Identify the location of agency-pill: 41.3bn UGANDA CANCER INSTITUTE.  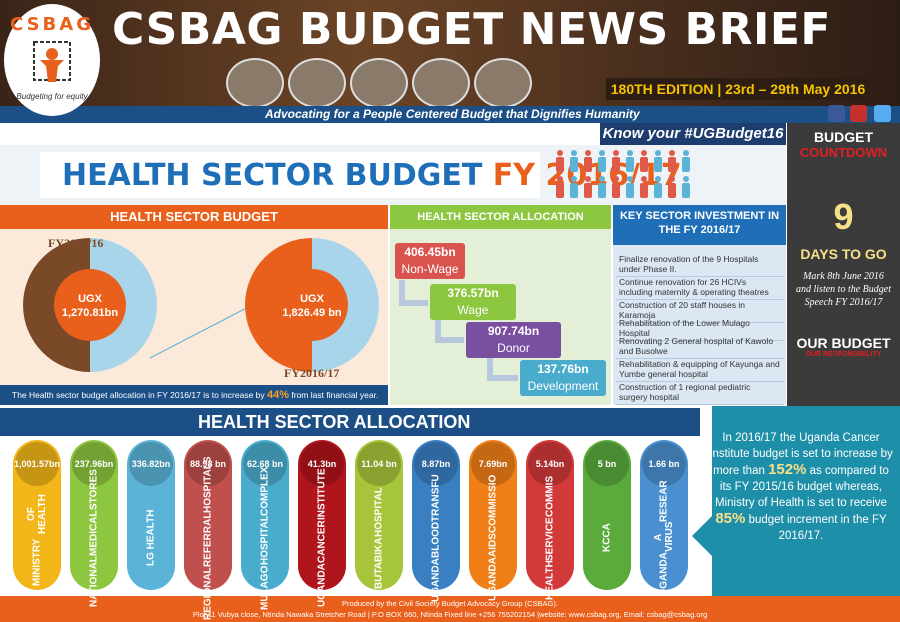
(322, 523).